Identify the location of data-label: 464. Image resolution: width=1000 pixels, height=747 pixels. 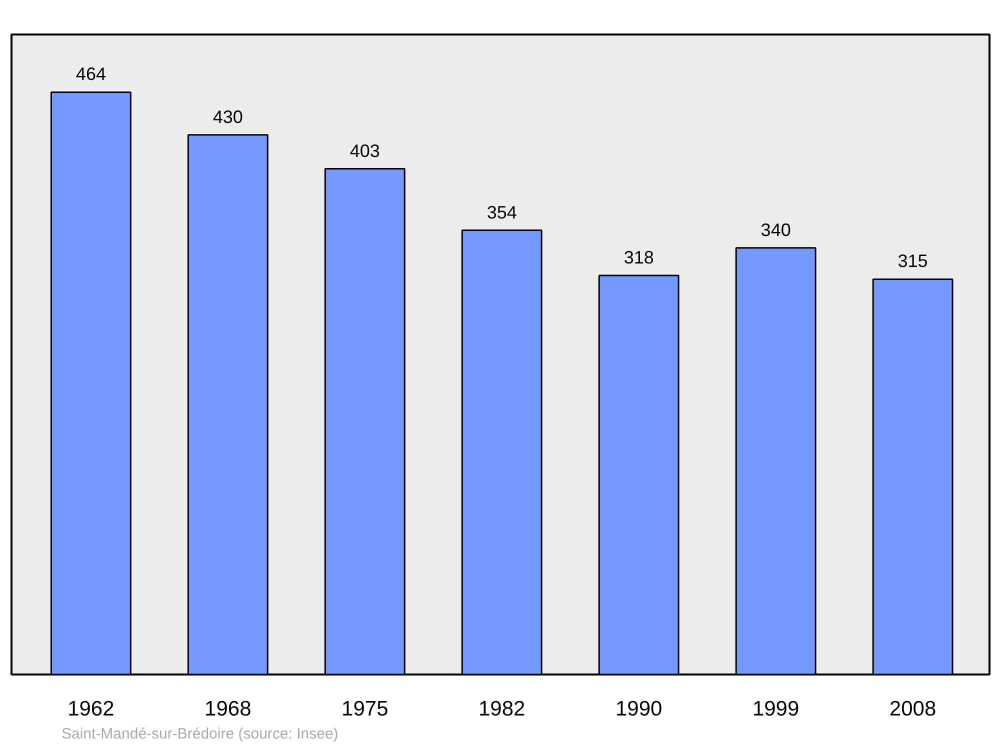
(91, 74).